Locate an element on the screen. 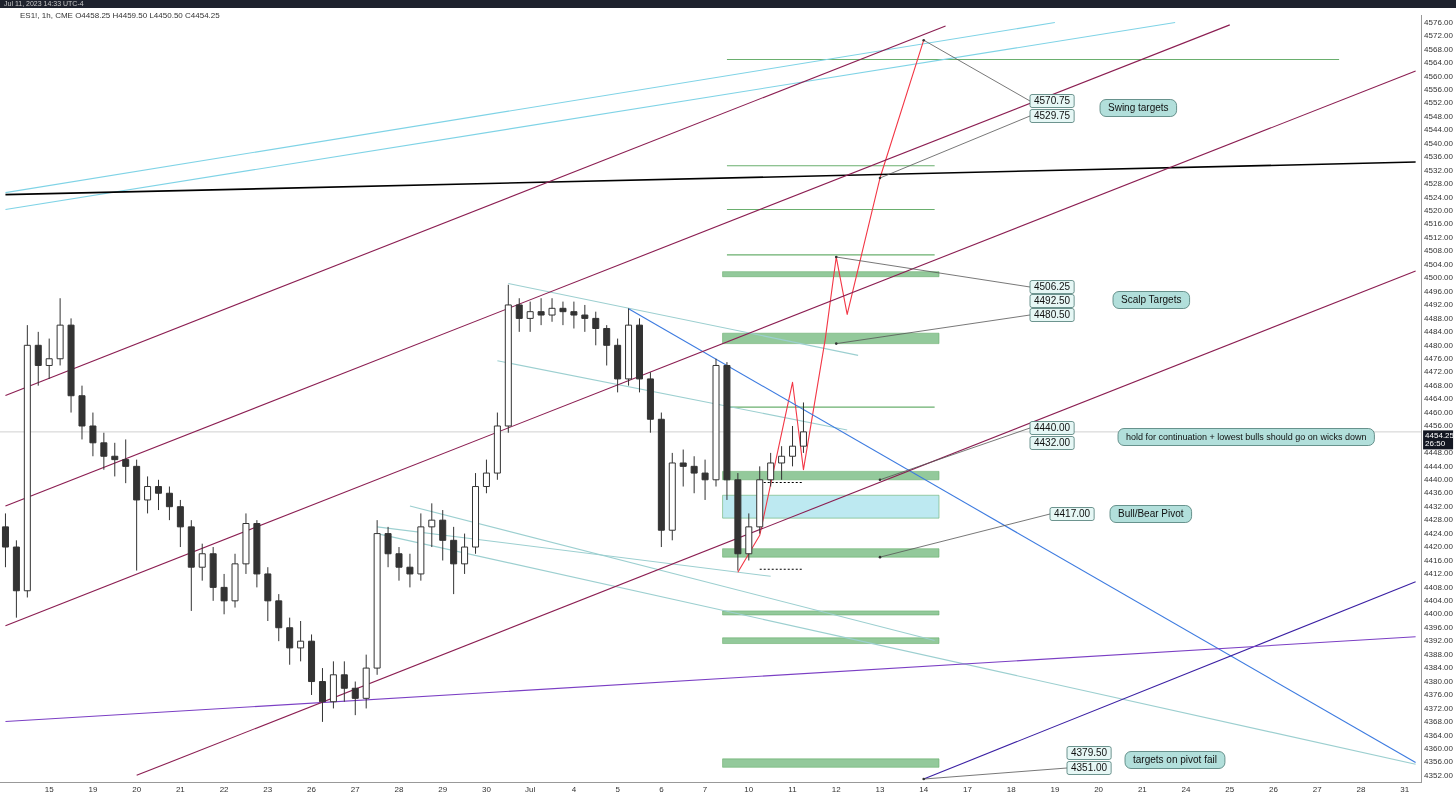 The width and height of the screenshot is (1456, 798). annotation: Swing targets is located at coordinates (1138, 108).